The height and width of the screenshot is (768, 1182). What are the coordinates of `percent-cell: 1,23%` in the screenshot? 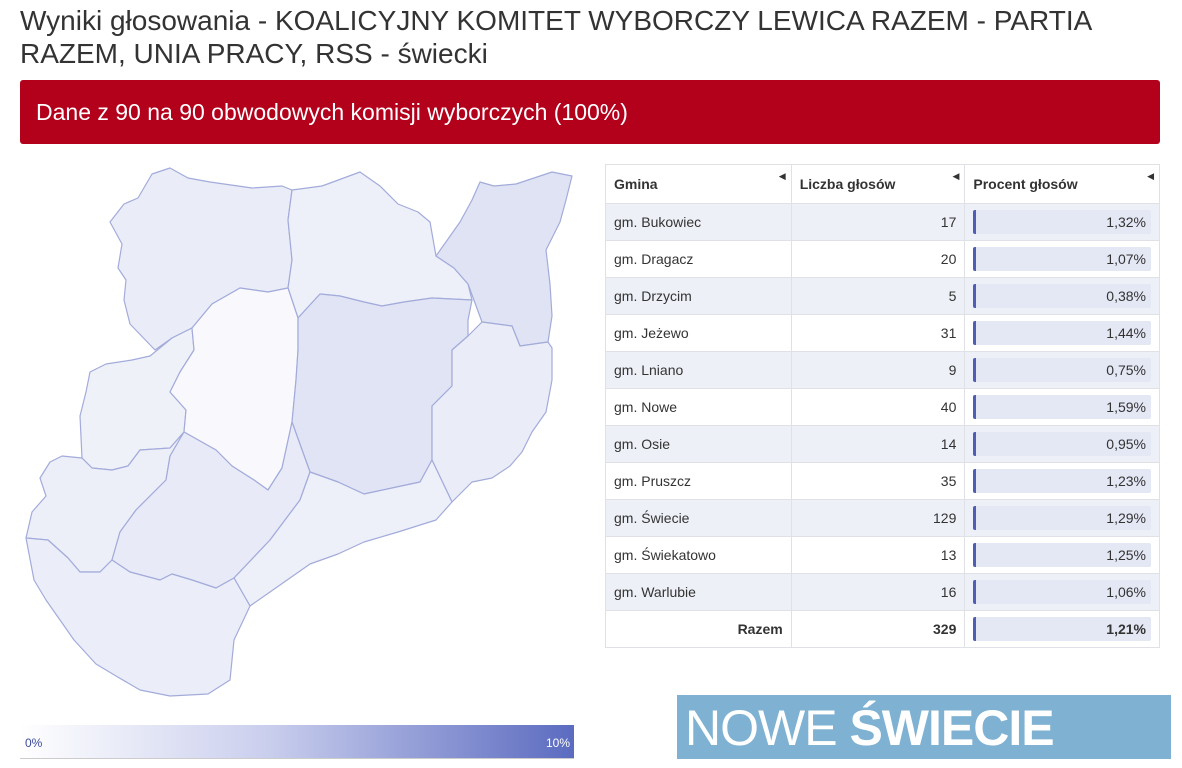 It's located at (1062, 481).